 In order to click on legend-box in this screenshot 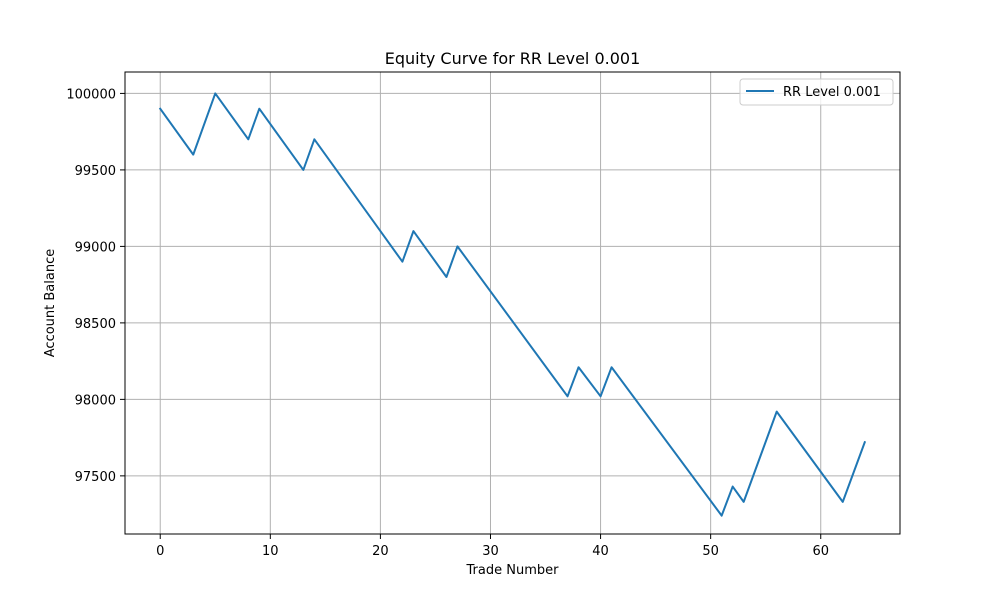, I will do `click(816, 92)`.